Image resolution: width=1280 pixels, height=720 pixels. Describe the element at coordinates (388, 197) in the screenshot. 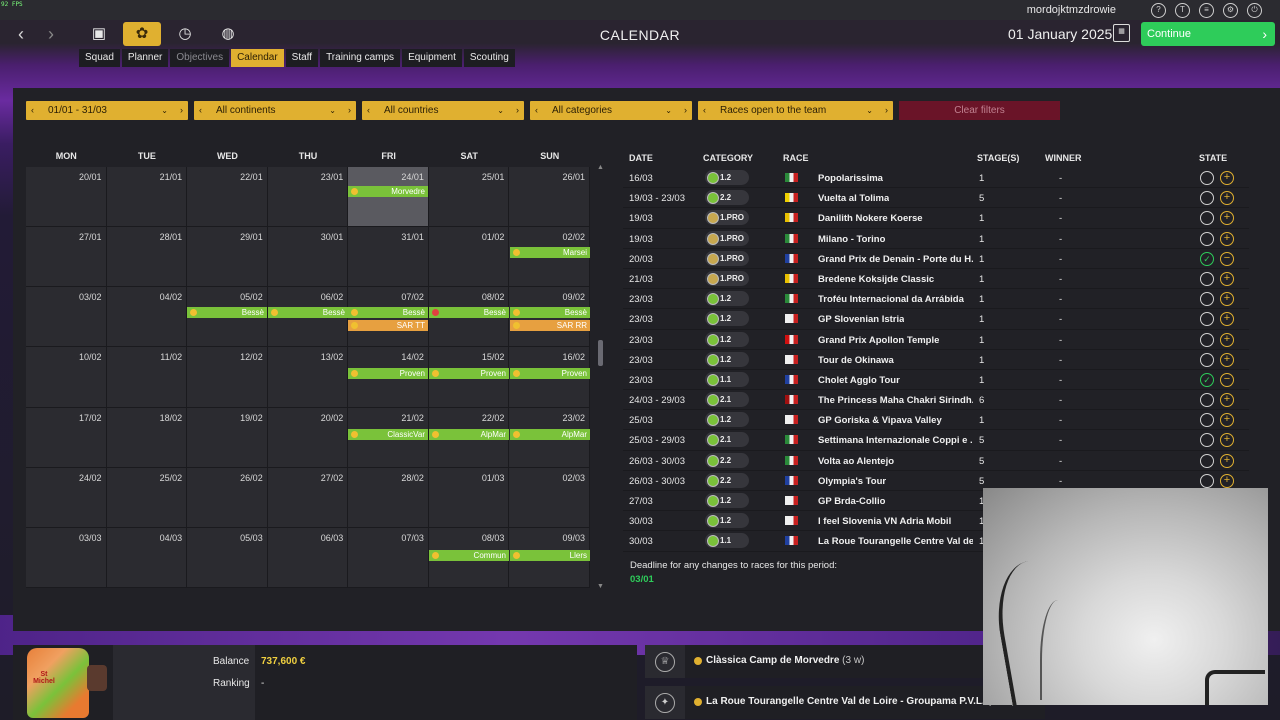

I see `calendar-day: 24/01` at that location.